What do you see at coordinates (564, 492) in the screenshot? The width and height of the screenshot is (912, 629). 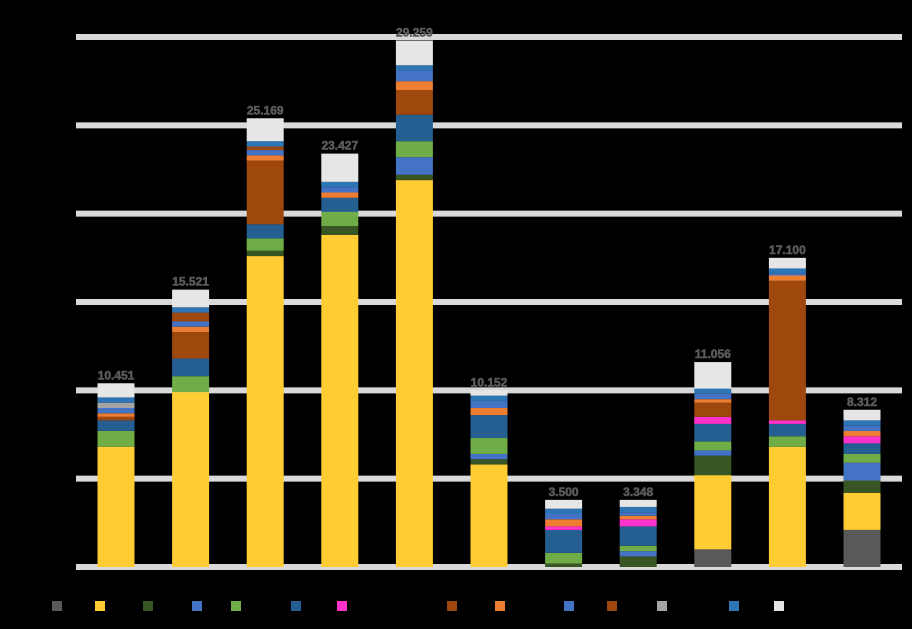 I see `total-label: 3.500` at bounding box center [564, 492].